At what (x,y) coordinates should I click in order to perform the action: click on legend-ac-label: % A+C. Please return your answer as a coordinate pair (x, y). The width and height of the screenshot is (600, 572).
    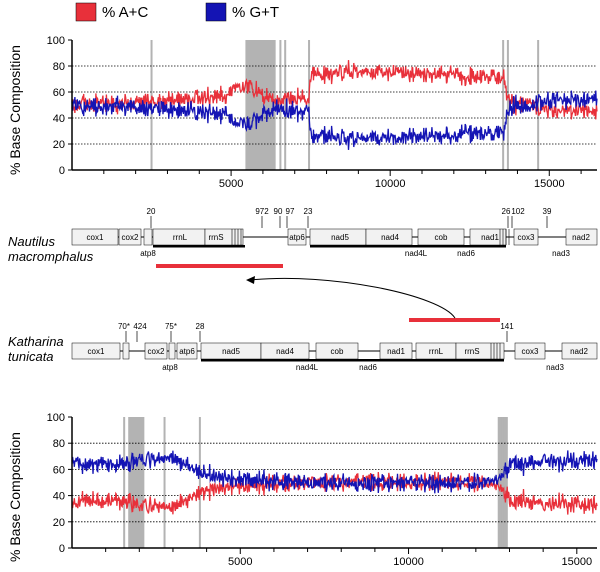
    Looking at the image, I should click on (125, 12).